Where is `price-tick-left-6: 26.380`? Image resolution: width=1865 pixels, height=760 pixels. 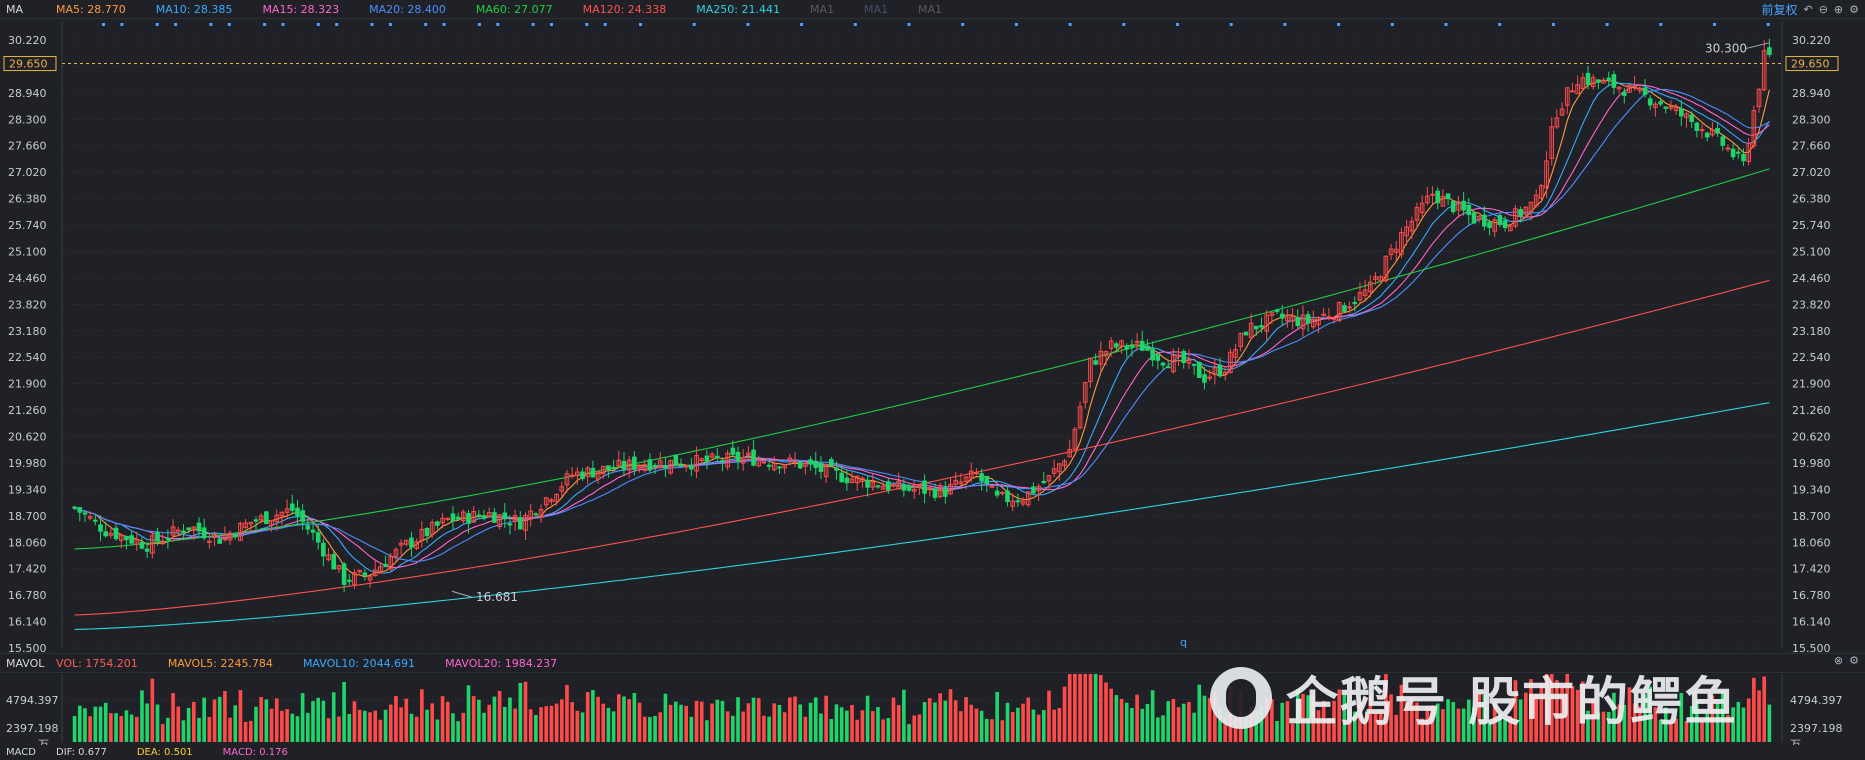 price-tick-left-6: 26.380 is located at coordinates (27, 199).